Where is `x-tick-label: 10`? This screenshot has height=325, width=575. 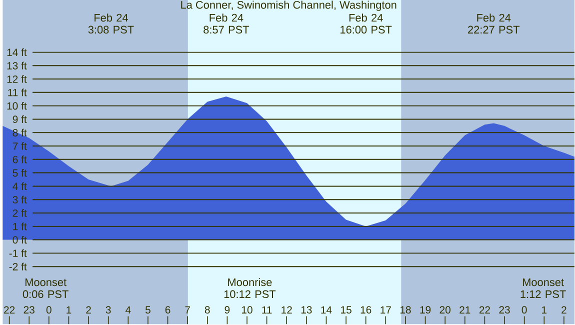 x-tick-label: 10 is located at coordinates (247, 310).